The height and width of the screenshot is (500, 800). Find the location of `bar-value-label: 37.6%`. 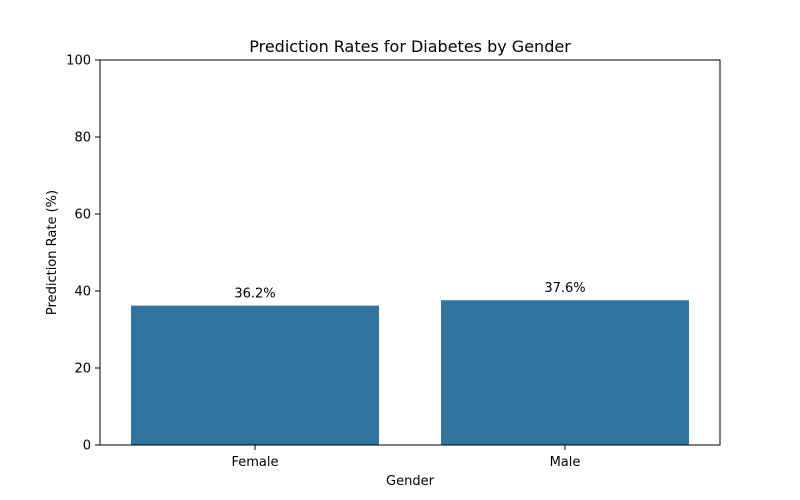

bar-value-label: 37.6% is located at coordinates (564, 288).